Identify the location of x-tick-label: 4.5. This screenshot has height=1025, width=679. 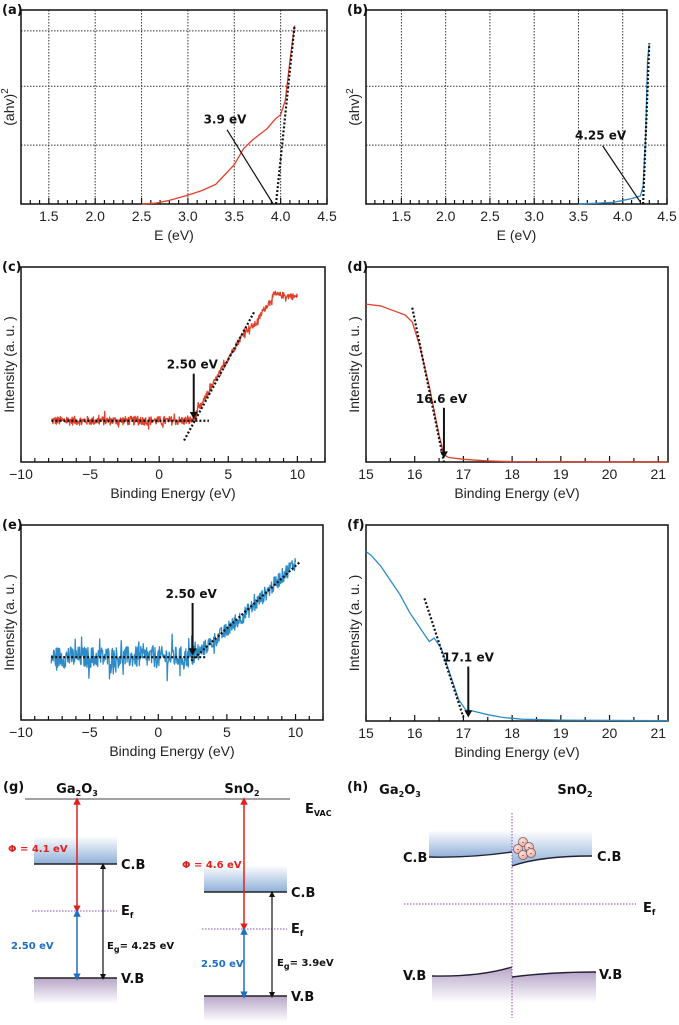
(327, 216).